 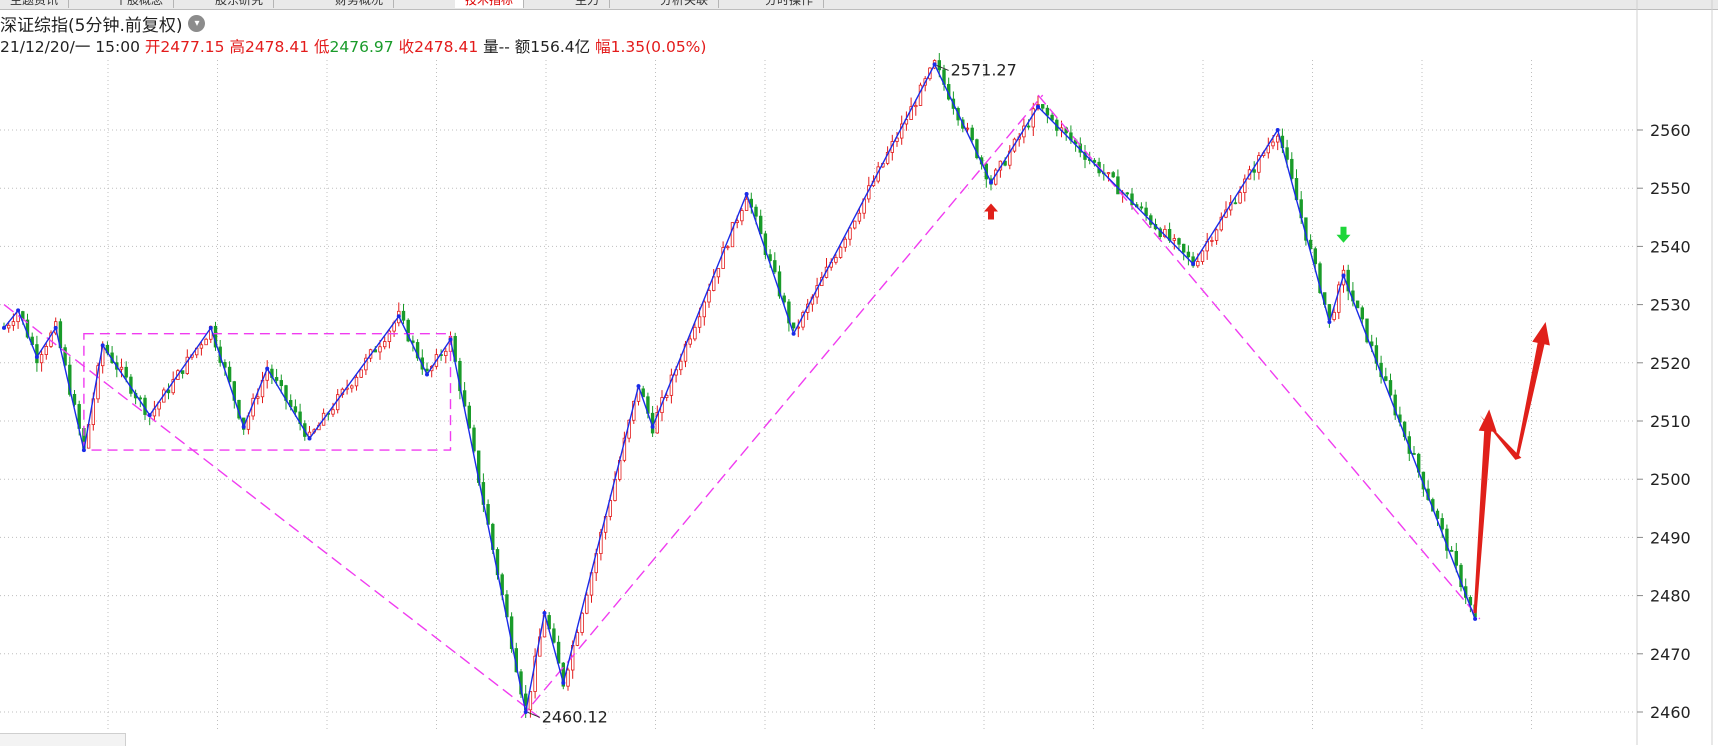 I want to click on tab-5: 主力, so click(x=588, y=4).